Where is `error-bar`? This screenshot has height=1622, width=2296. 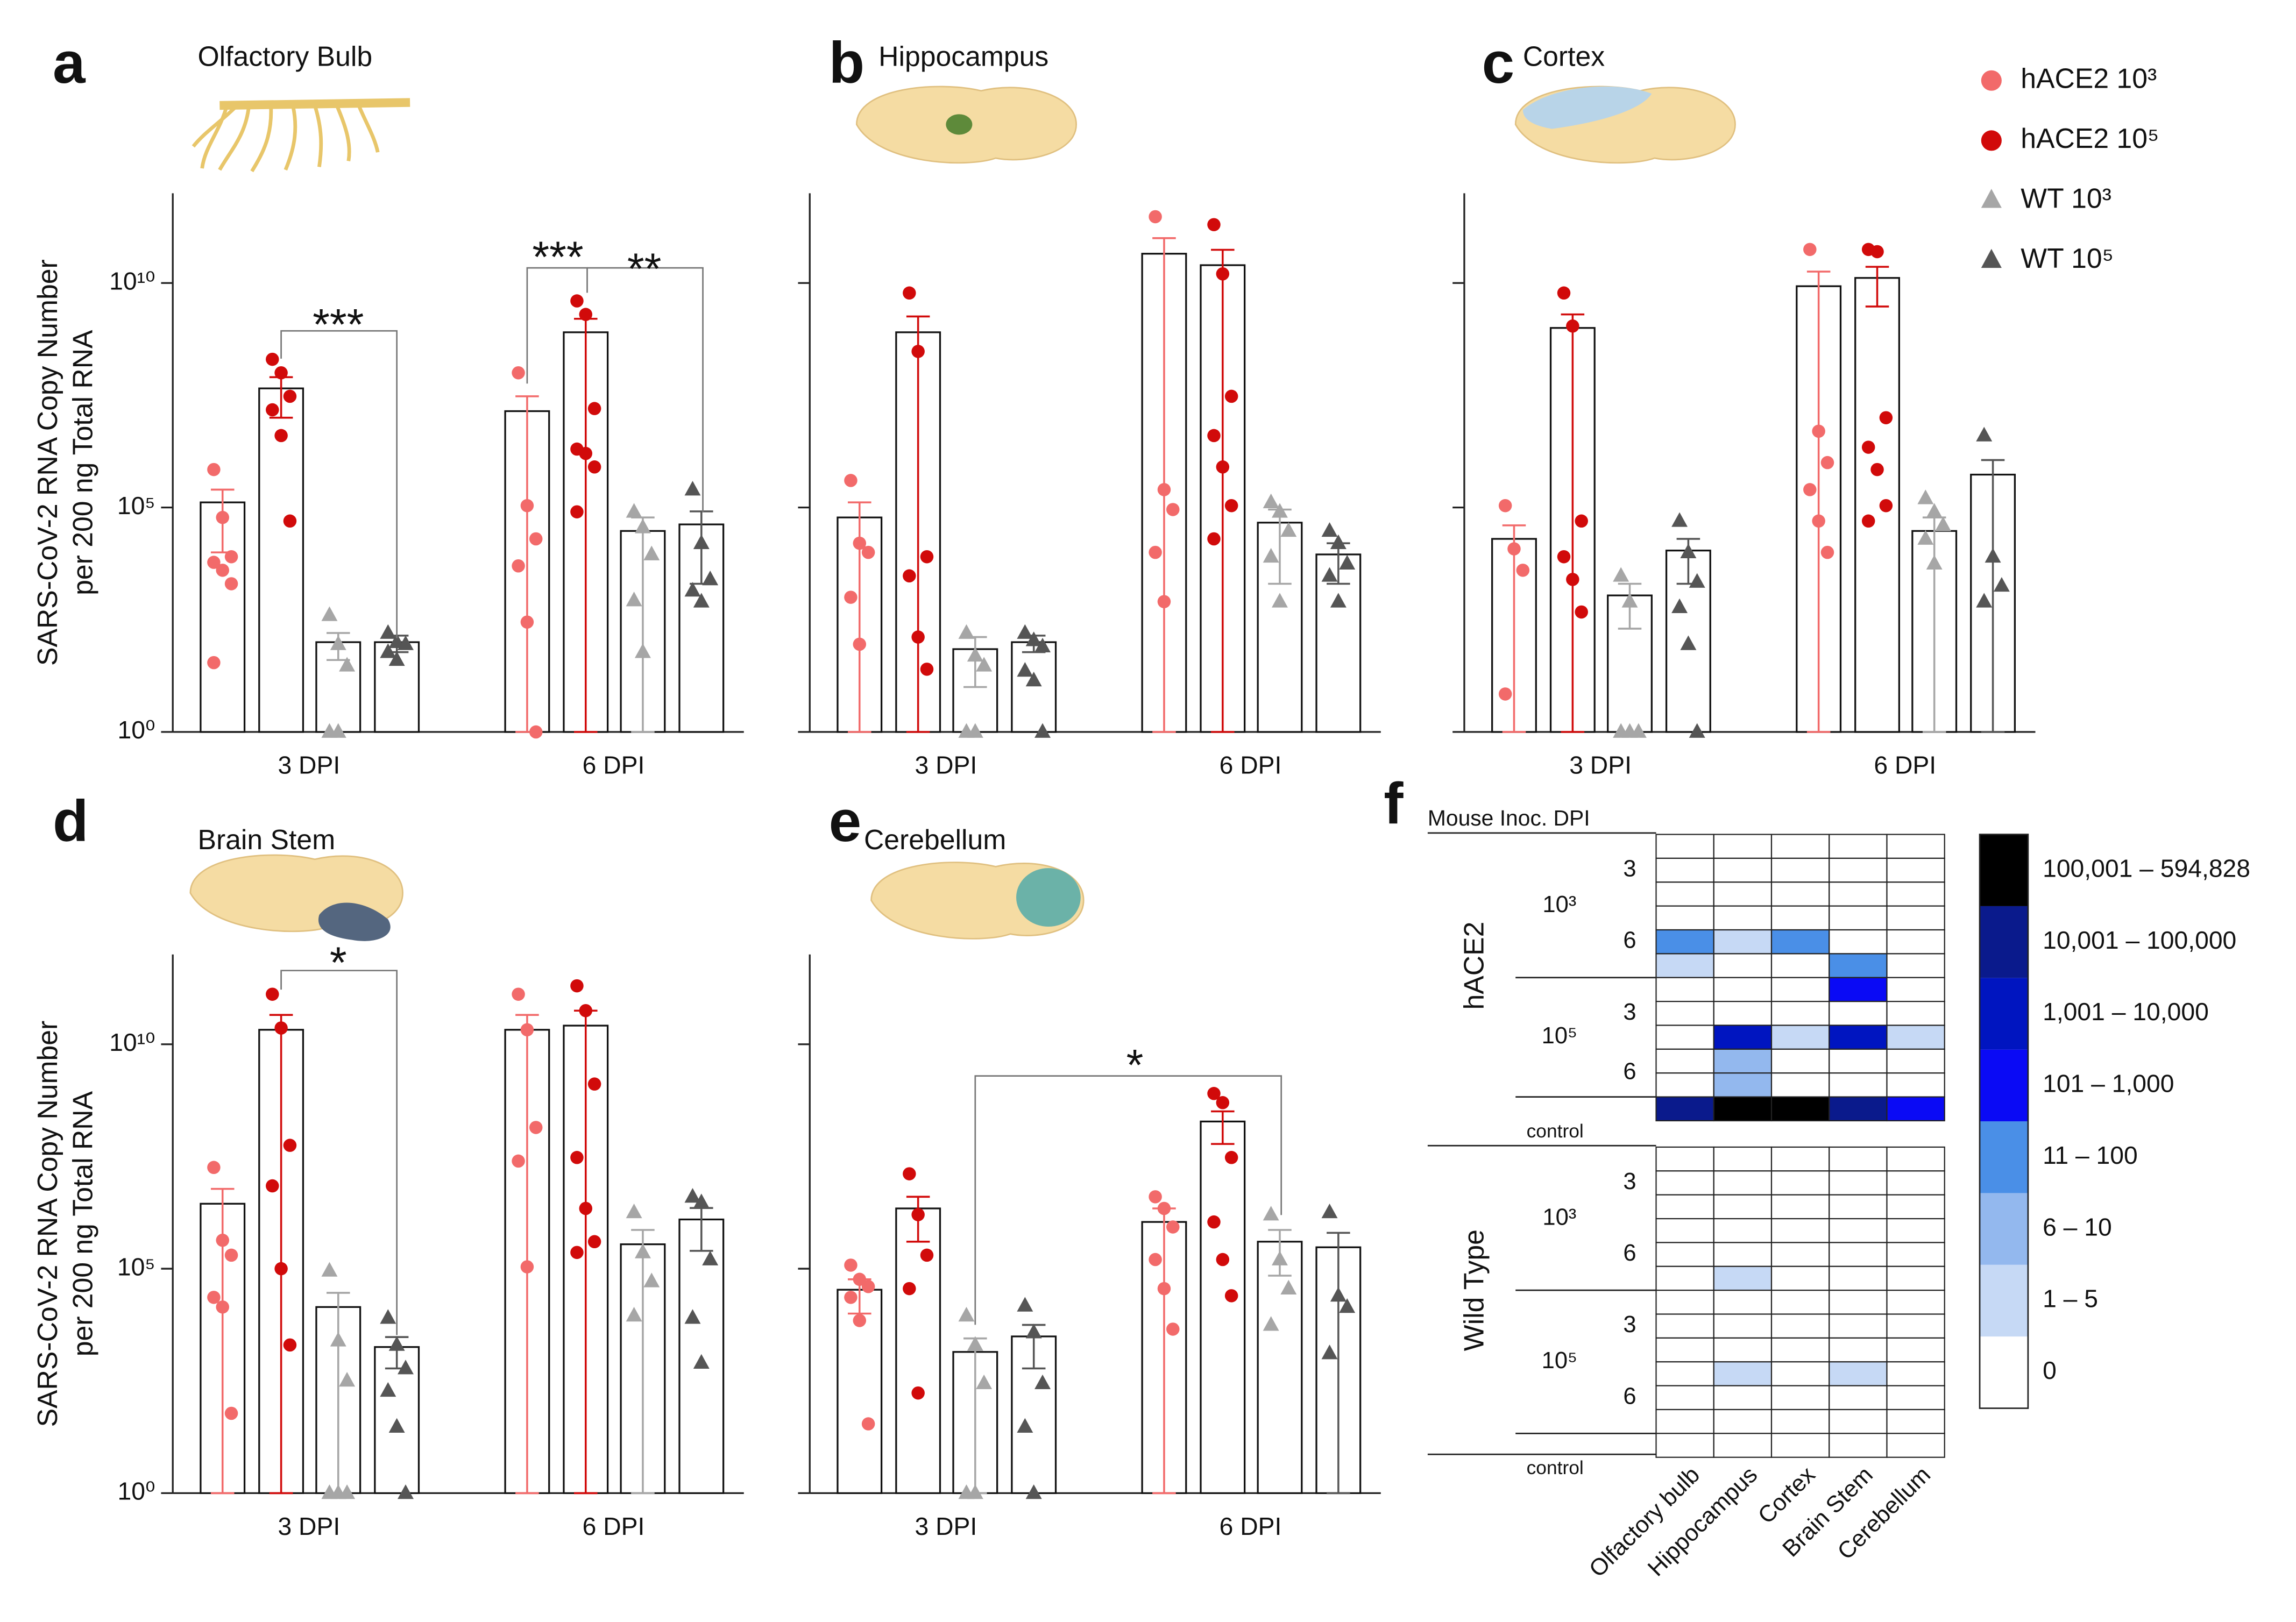
error-bar is located at coordinates (1514, 628).